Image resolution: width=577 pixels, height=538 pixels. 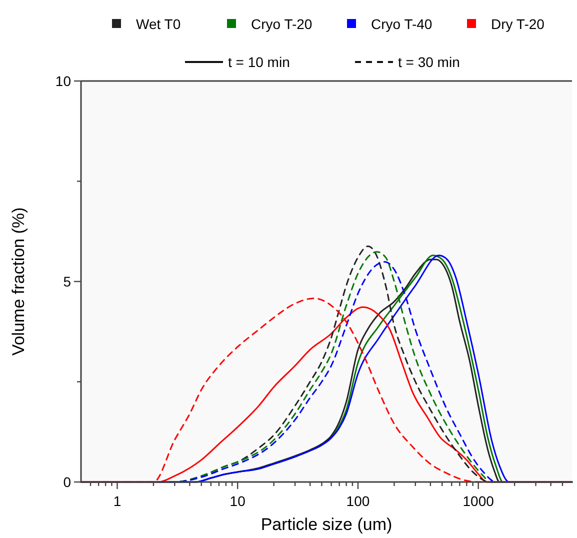 What do you see at coordinates (63, 81) in the screenshot?
I see `y-tick-label: 10` at bounding box center [63, 81].